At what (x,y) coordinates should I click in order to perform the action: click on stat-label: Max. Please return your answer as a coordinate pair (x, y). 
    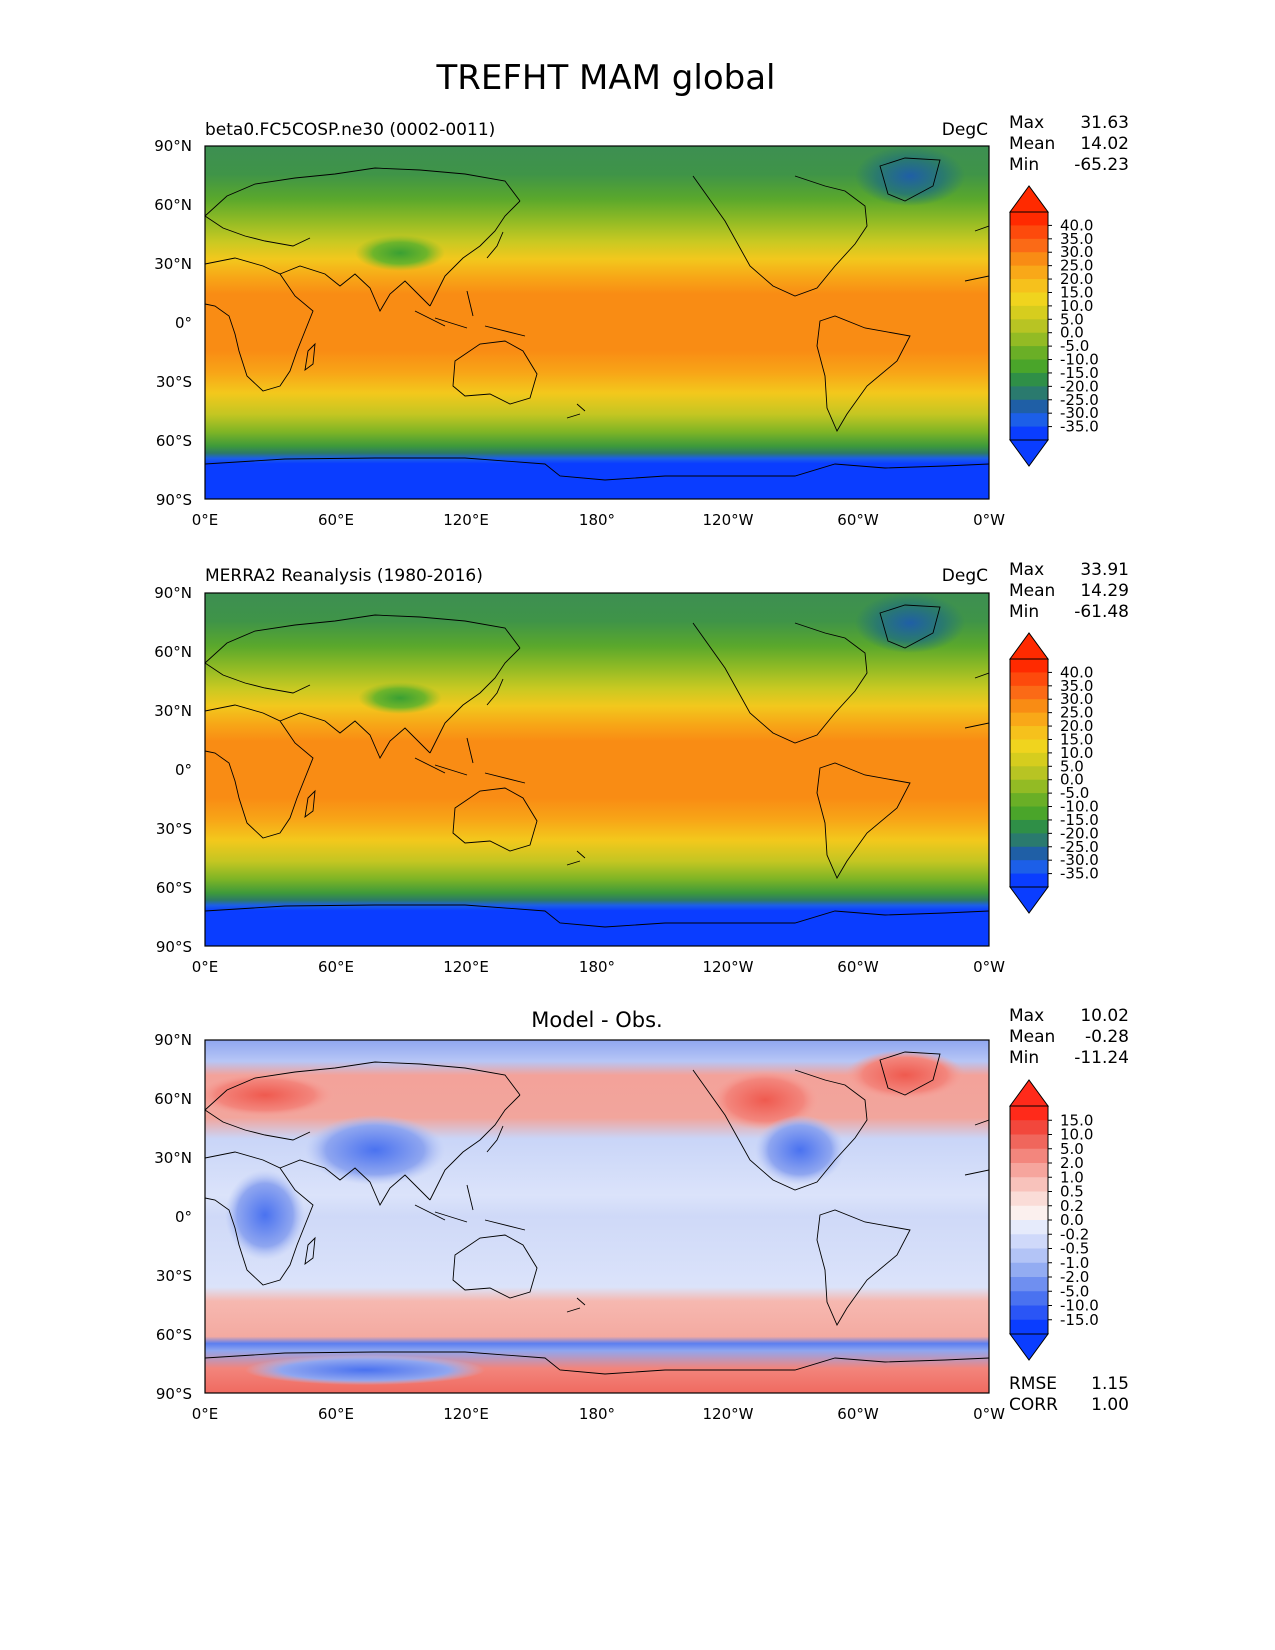
    Looking at the image, I should click on (1026, 570).